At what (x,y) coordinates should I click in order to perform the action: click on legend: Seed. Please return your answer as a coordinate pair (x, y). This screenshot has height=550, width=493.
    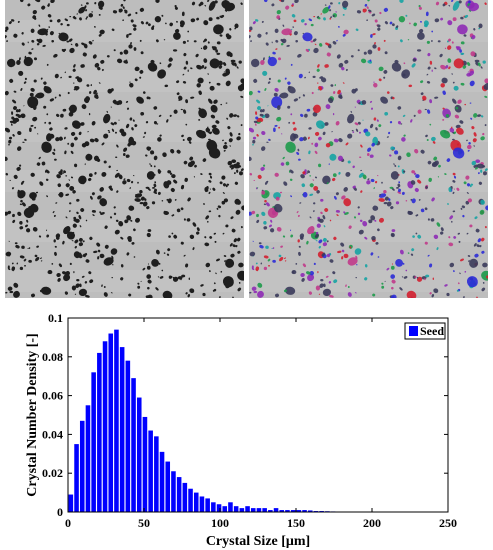
    Looking at the image, I should click on (425, 331).